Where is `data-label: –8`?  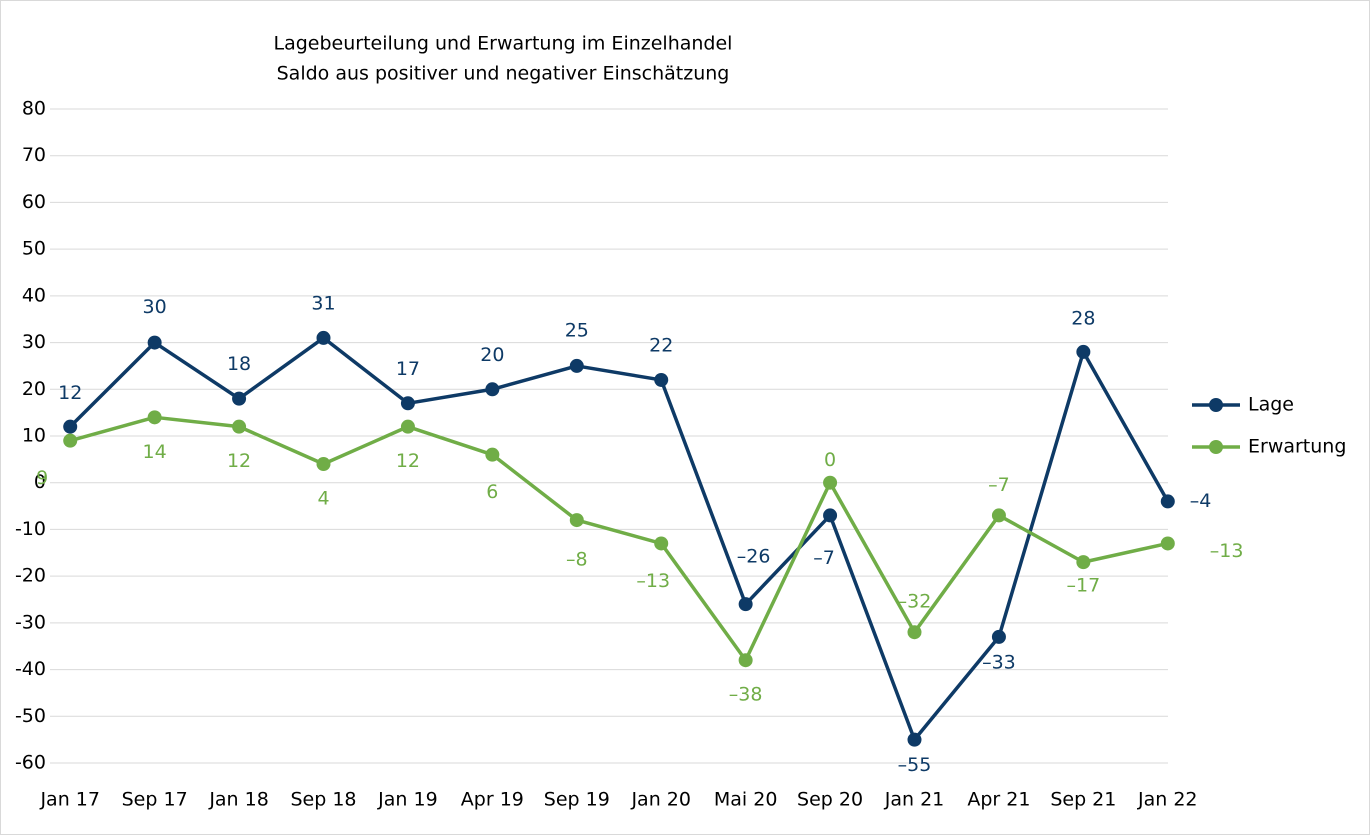 data-label: –8 is located at coordinates (577, 560).